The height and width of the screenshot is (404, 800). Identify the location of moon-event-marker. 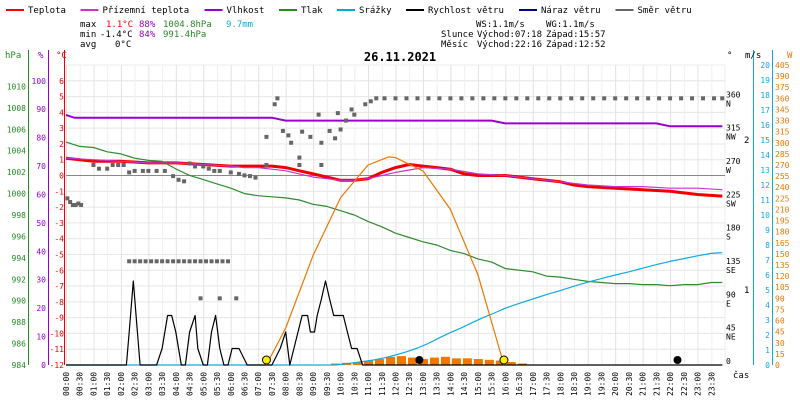
(419, 360).